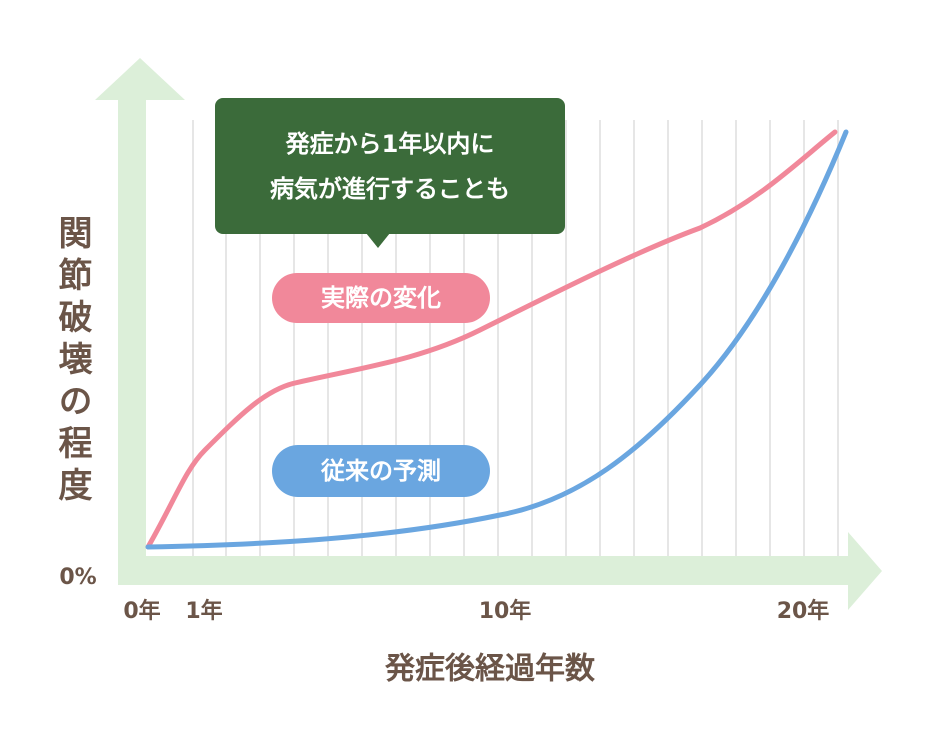  What do you see at coordinates (77, 577) in the screenshot?
I see `origin-label: 0%` at bounding box center [77, 577].